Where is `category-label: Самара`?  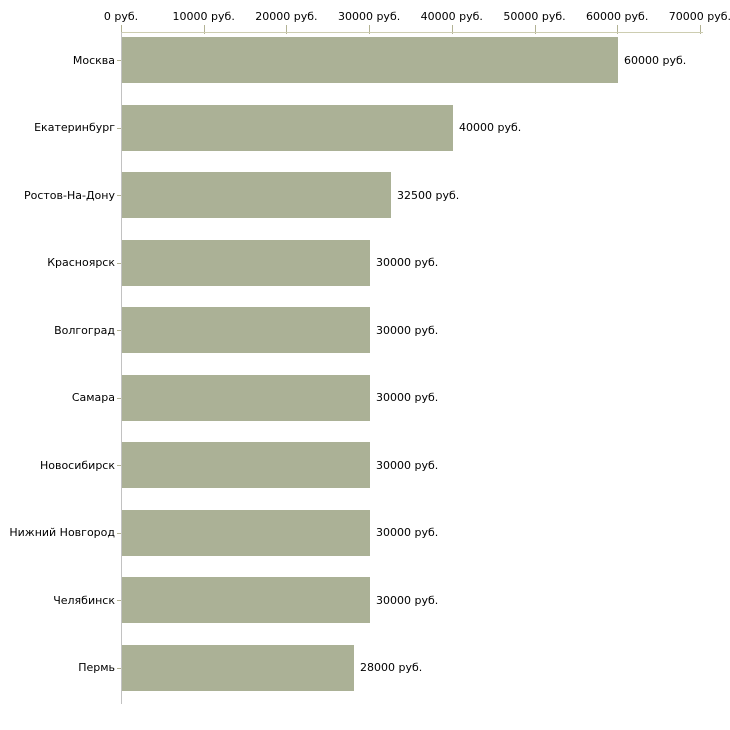
category-label: Самара is located at coordinates (93, 397).